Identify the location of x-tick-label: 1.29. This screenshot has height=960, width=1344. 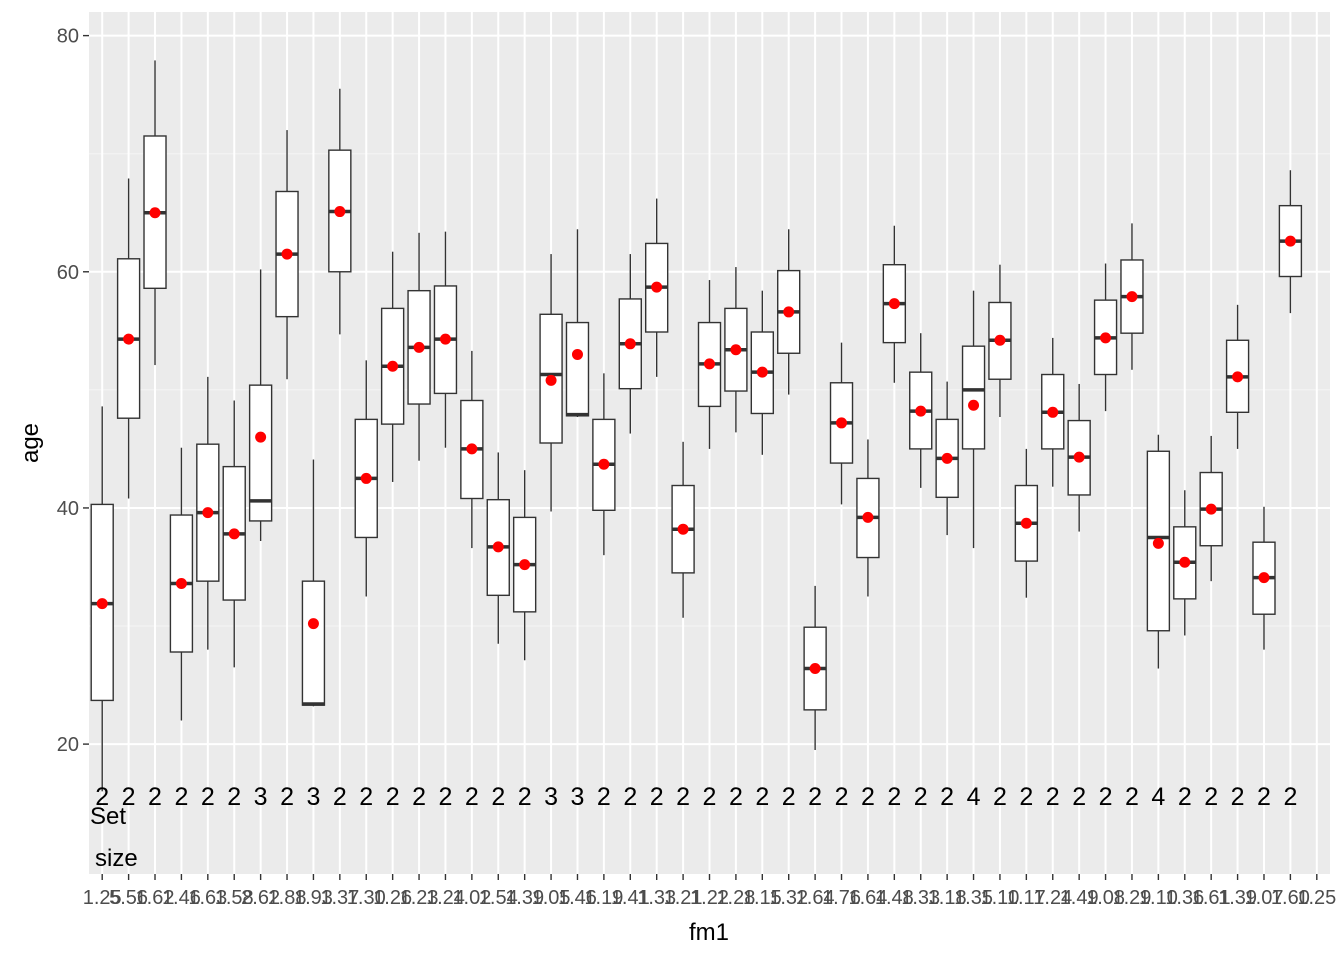
(1131, 898).